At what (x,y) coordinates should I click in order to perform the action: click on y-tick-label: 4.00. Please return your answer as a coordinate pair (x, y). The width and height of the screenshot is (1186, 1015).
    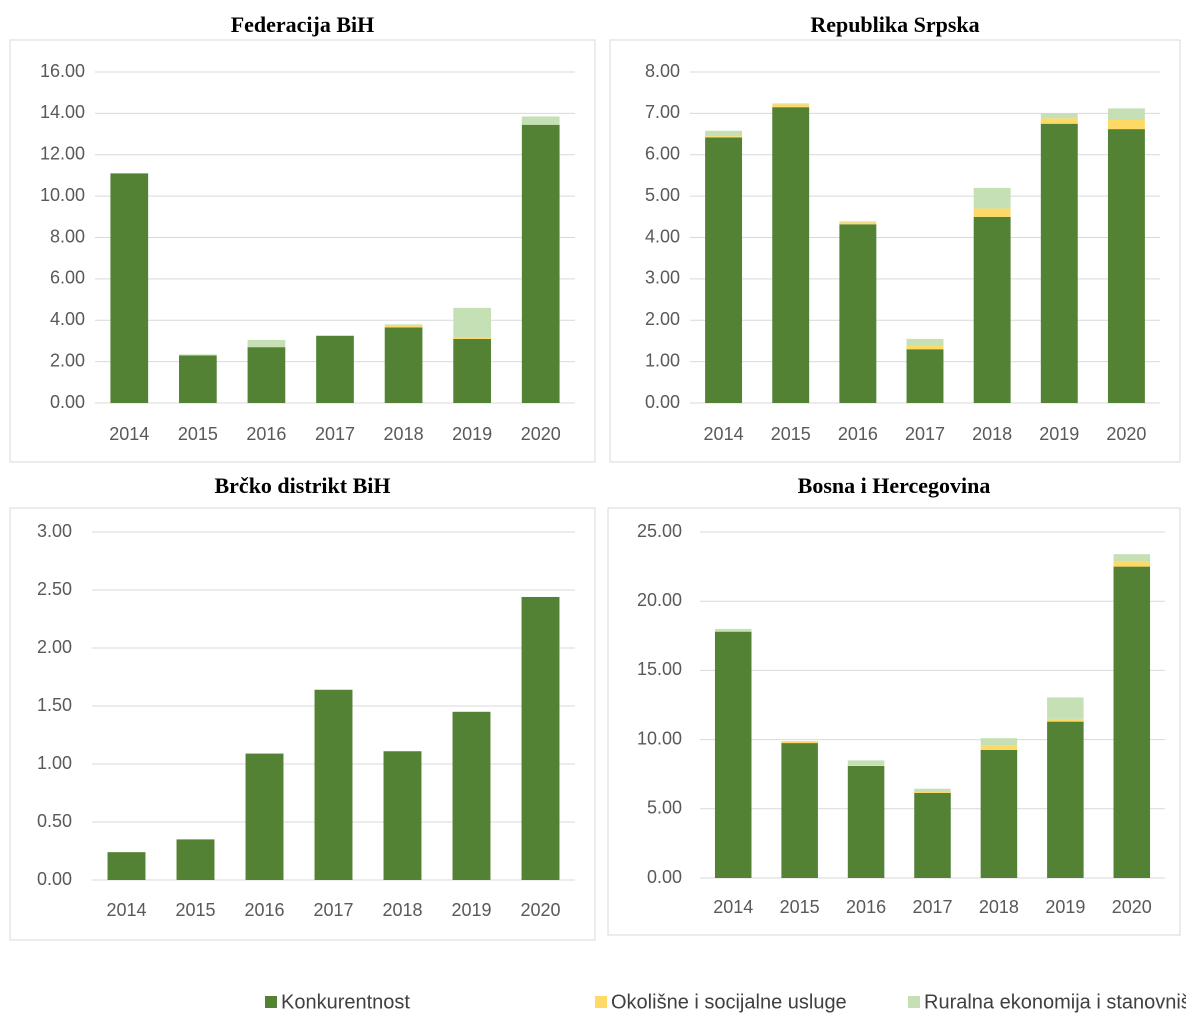
    Looking at the image, I should click on (67, 319).